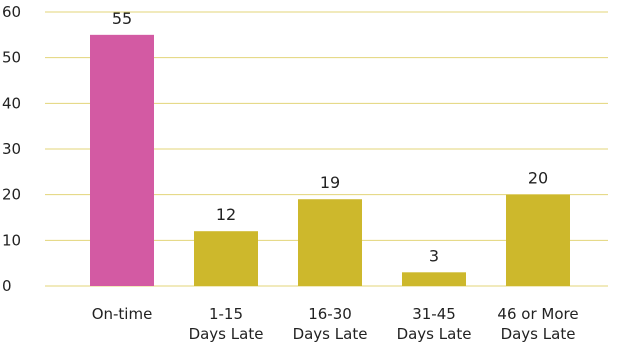  Describe the element at coordinates (434, 314) in the screenshot. I see `category-label-line: 31-45` at that location.